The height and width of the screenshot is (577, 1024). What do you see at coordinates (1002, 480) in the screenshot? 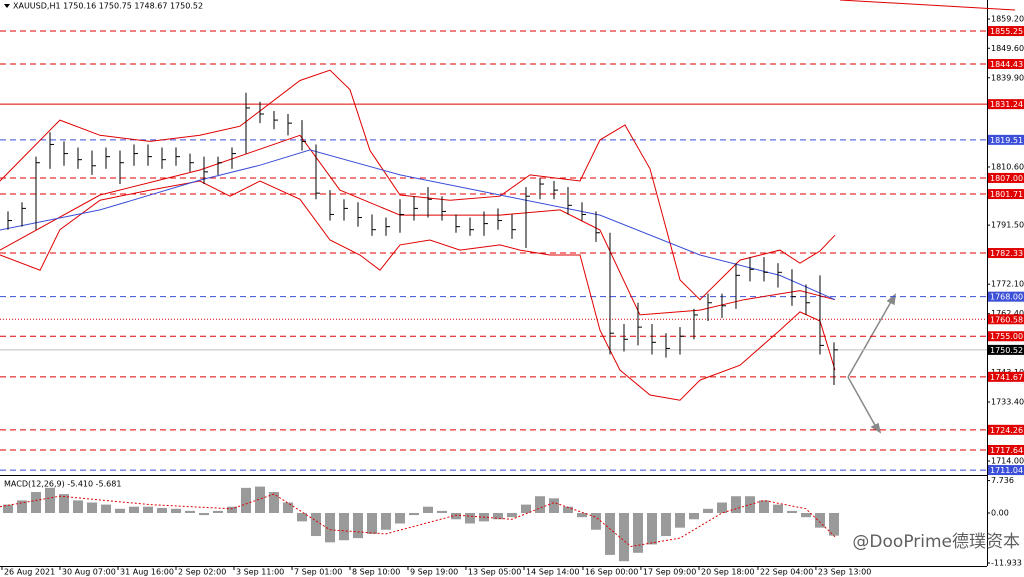
I see `y-tick-label: 7.736` at bounding box center [1002, 480].